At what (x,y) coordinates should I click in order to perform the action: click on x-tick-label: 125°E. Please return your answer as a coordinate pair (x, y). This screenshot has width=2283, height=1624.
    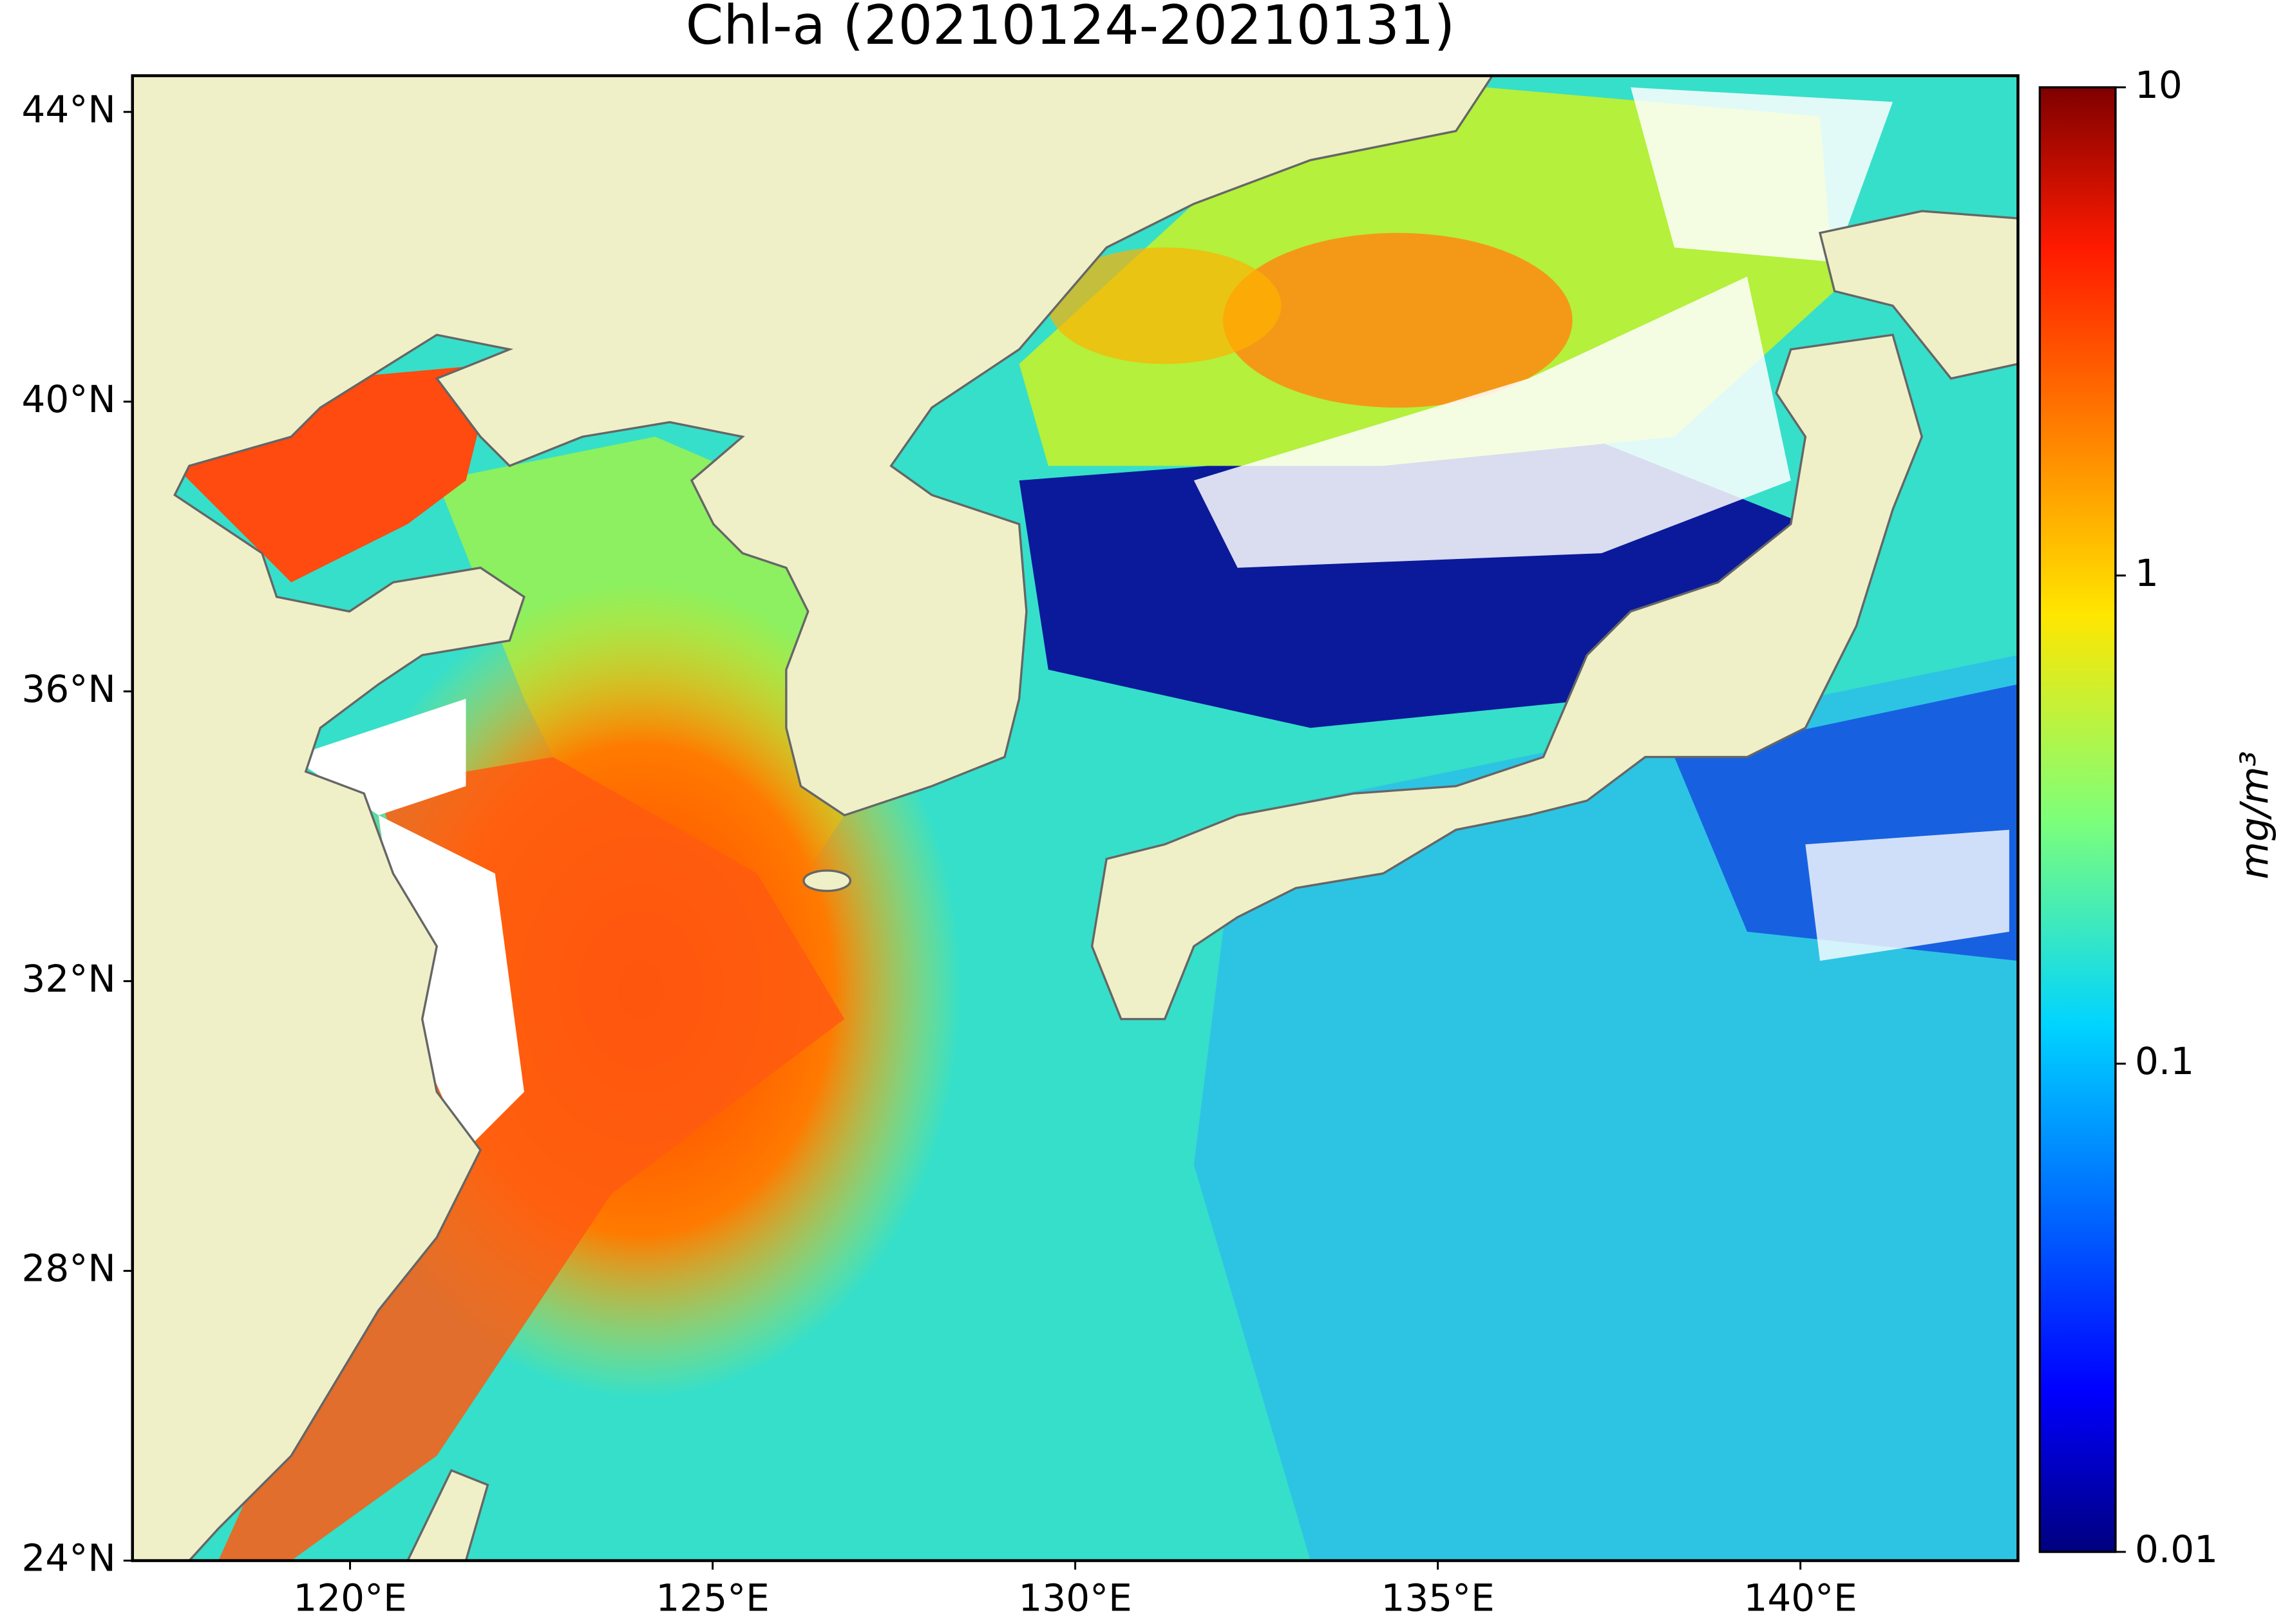
    Looking at the image, I should click on (712, 1598).